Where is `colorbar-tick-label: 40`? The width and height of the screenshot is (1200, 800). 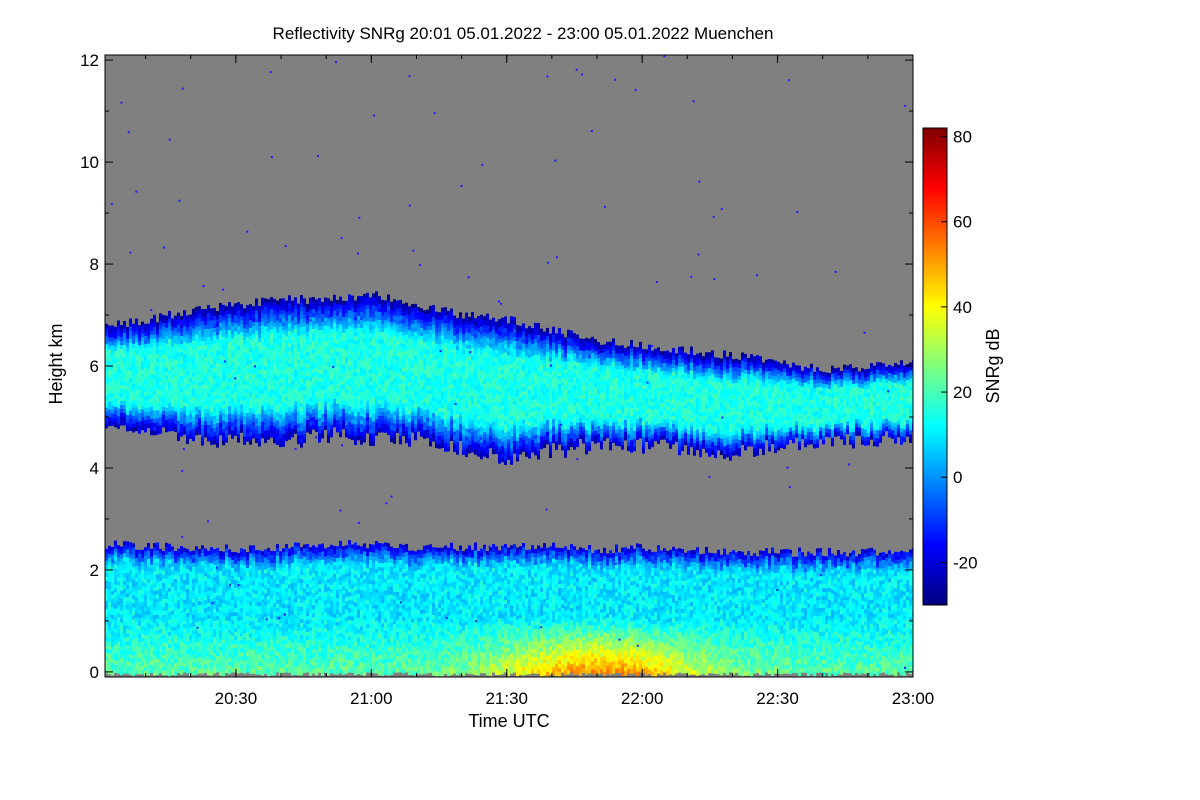 colorbar-tick-label: 40 is located at coordinates (962, 307).